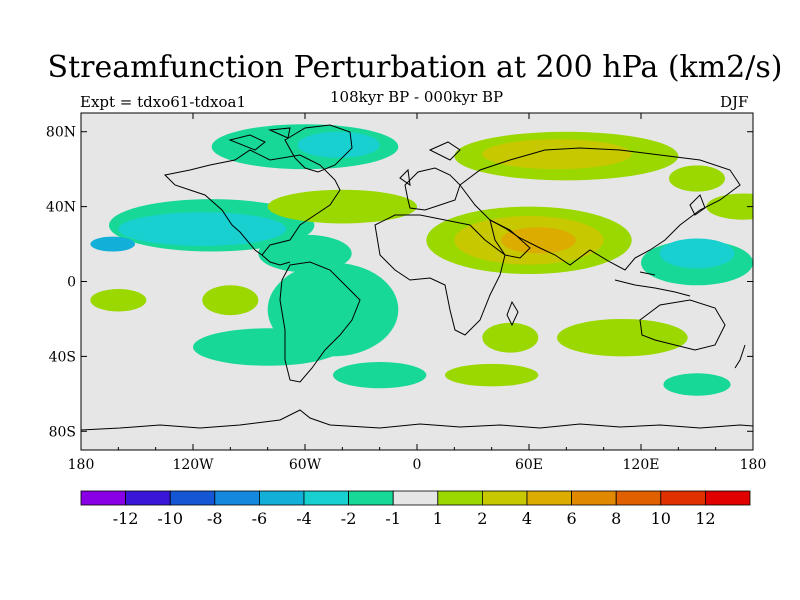 This screenshot has height=600, width=800. Describe the element at coordinates (170, 518) in the screenshot. I see `colorbar-label: -10` at that location.